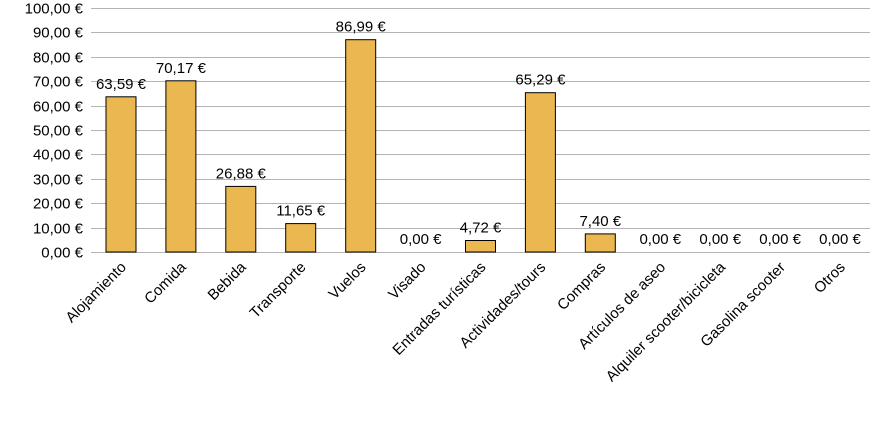  What do you see at coordinates (58, 107) in the screenshot?
I see `y-tick-label: 60,00 €` at bounding box center [58, 107].